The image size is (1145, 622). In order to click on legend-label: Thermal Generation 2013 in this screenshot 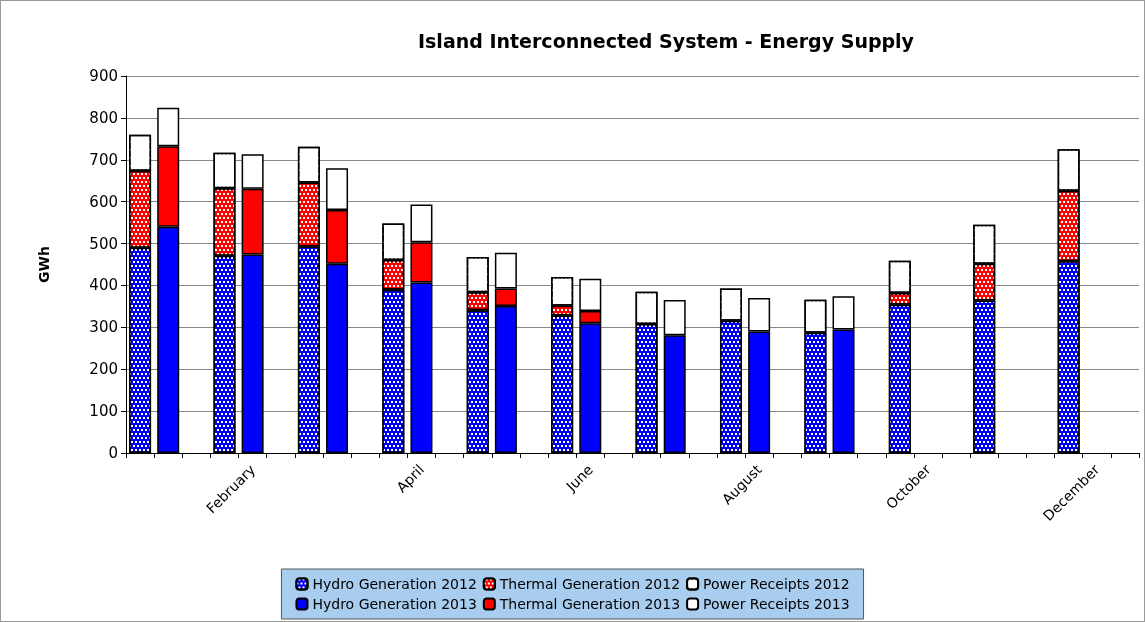, I will do `click(589, 604)`.